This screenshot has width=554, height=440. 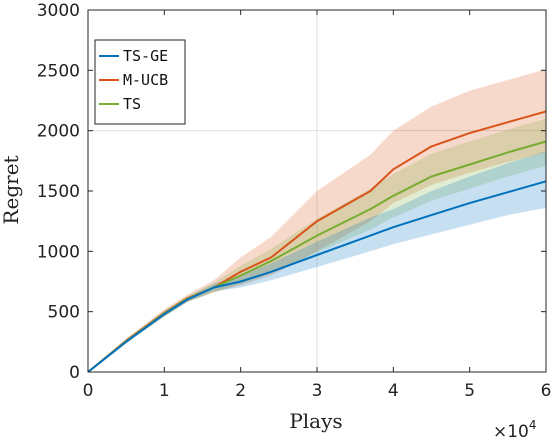 What do you see at coordinates (58, 192) in the screenshot?
I see `y-tick-label: 1500` at bounding box center [58, 192].